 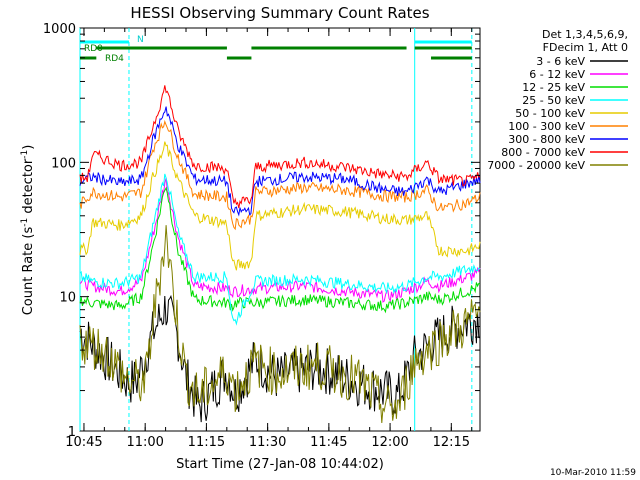 I want to click on x-tick-label-3: 11:30, so click(x=267, y=442).